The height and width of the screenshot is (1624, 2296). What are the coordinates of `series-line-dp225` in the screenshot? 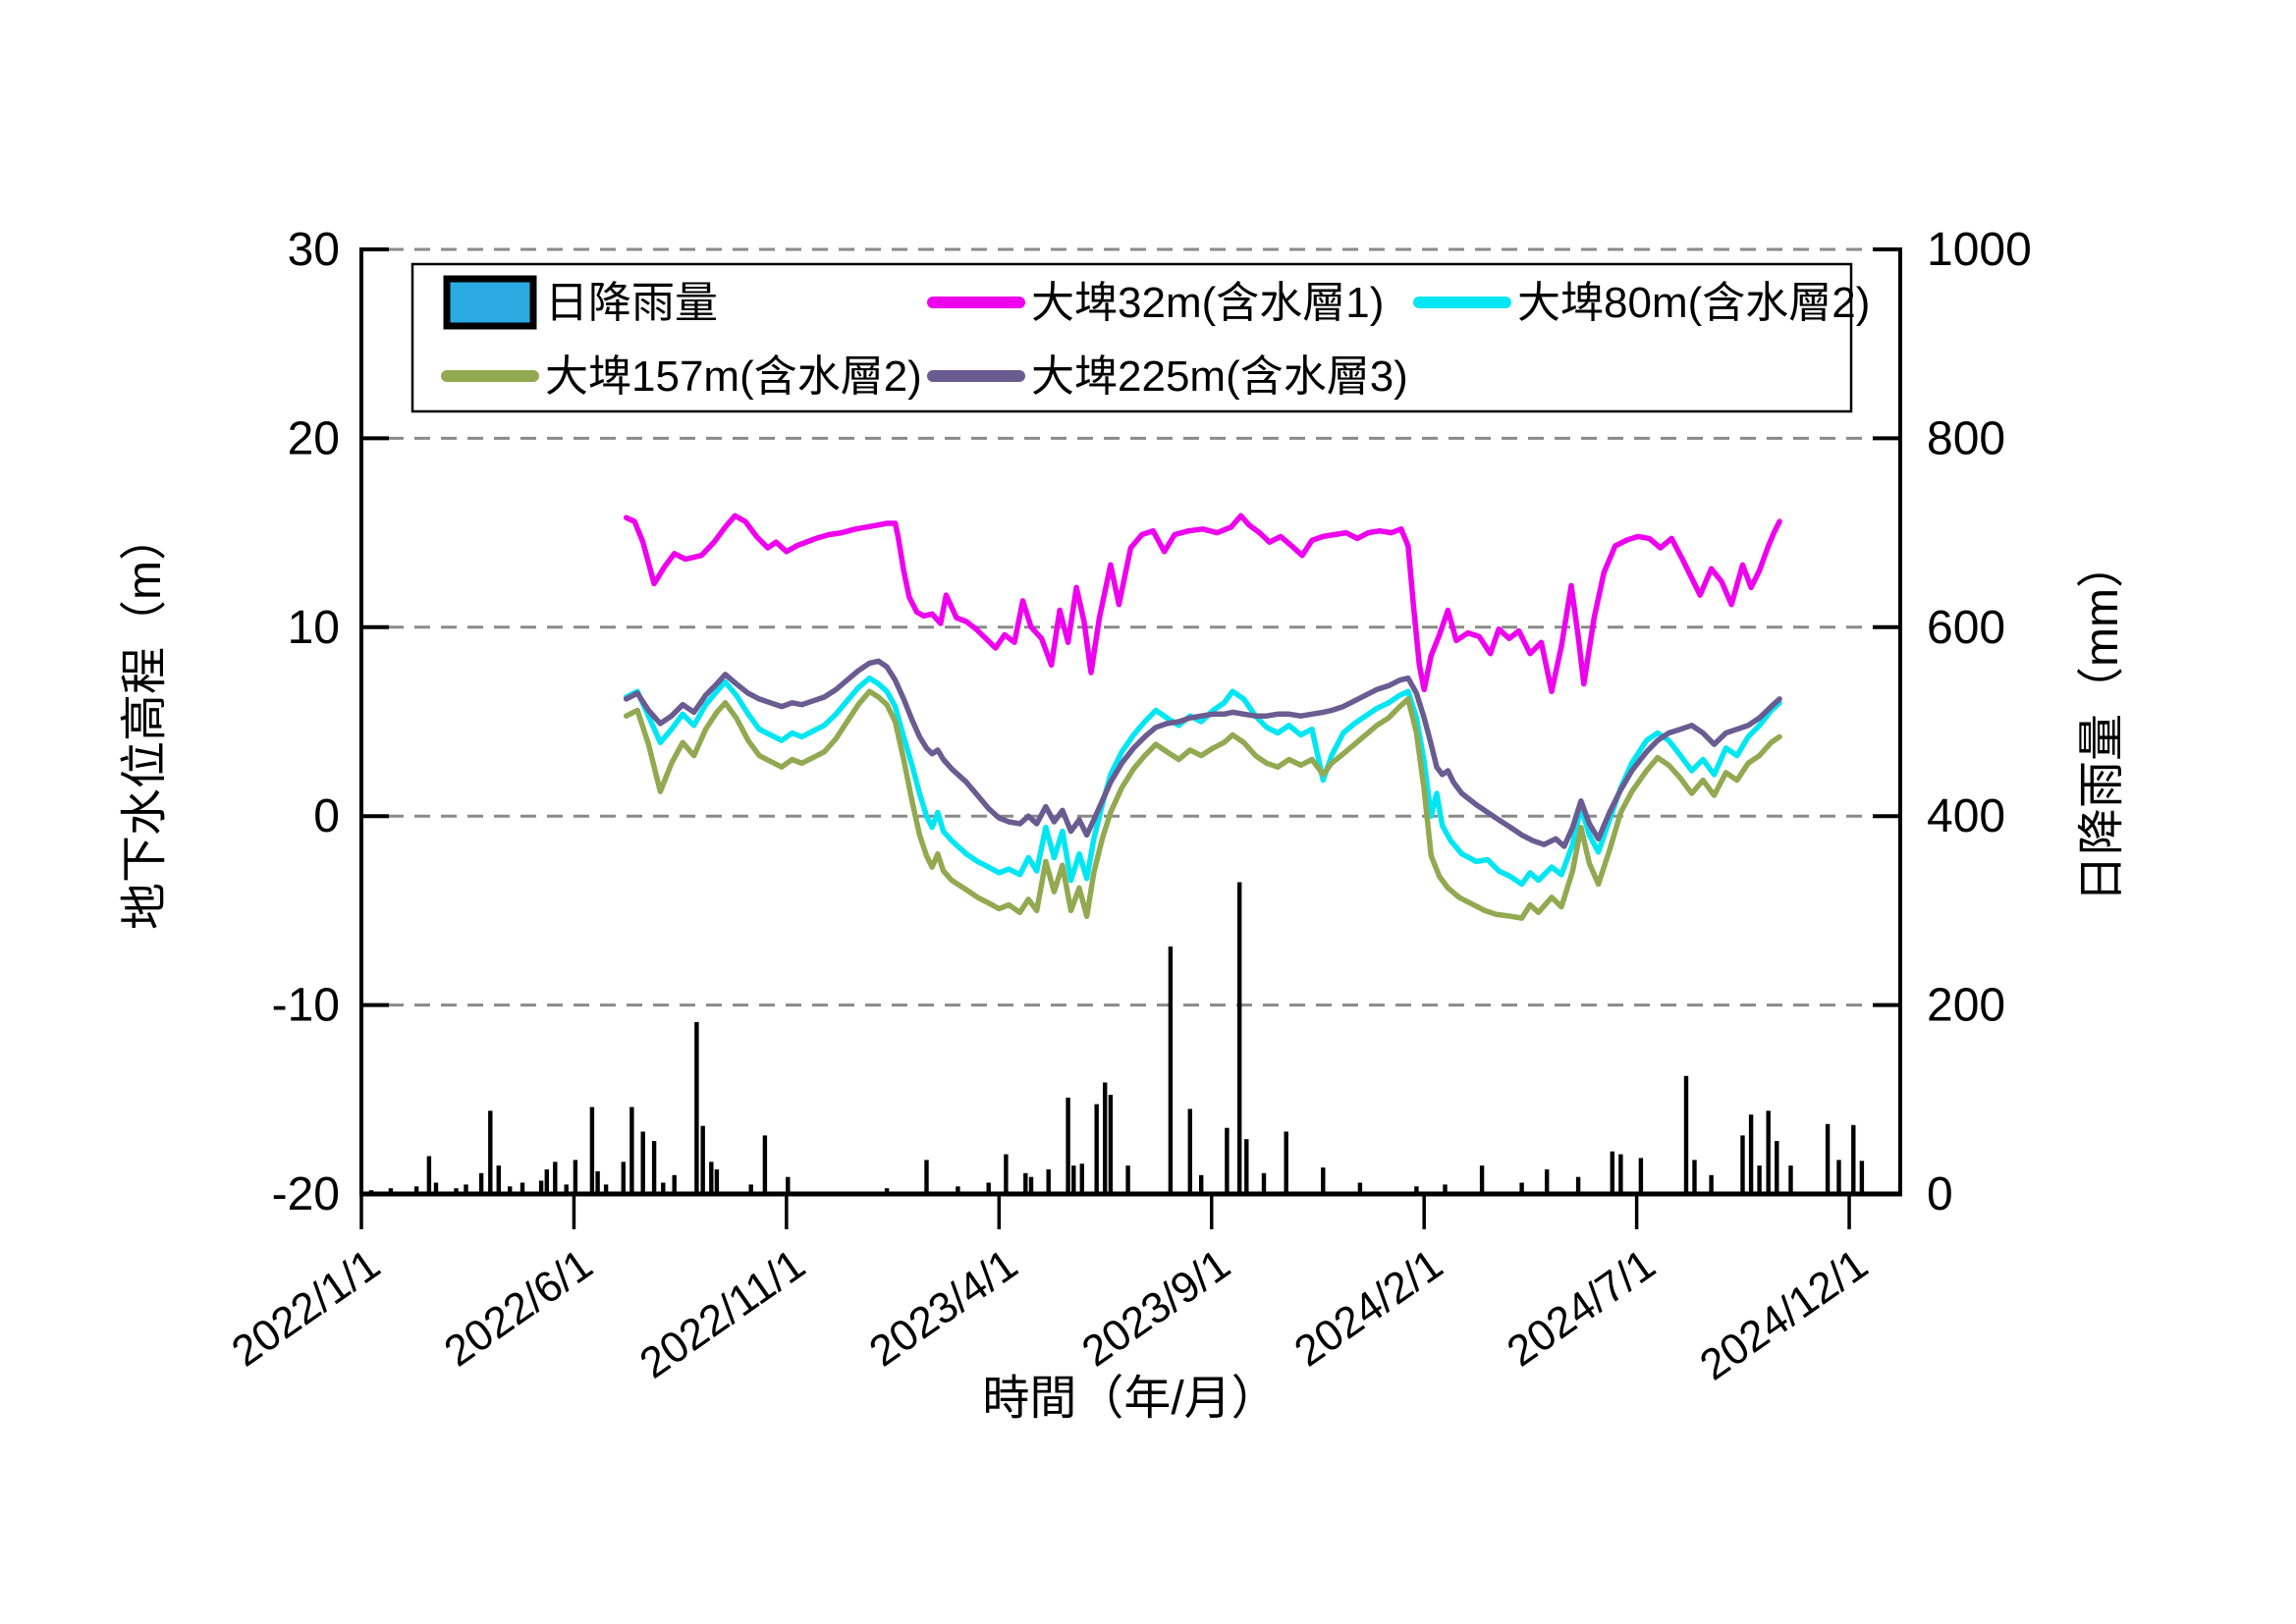 It's located at (1202, 753).